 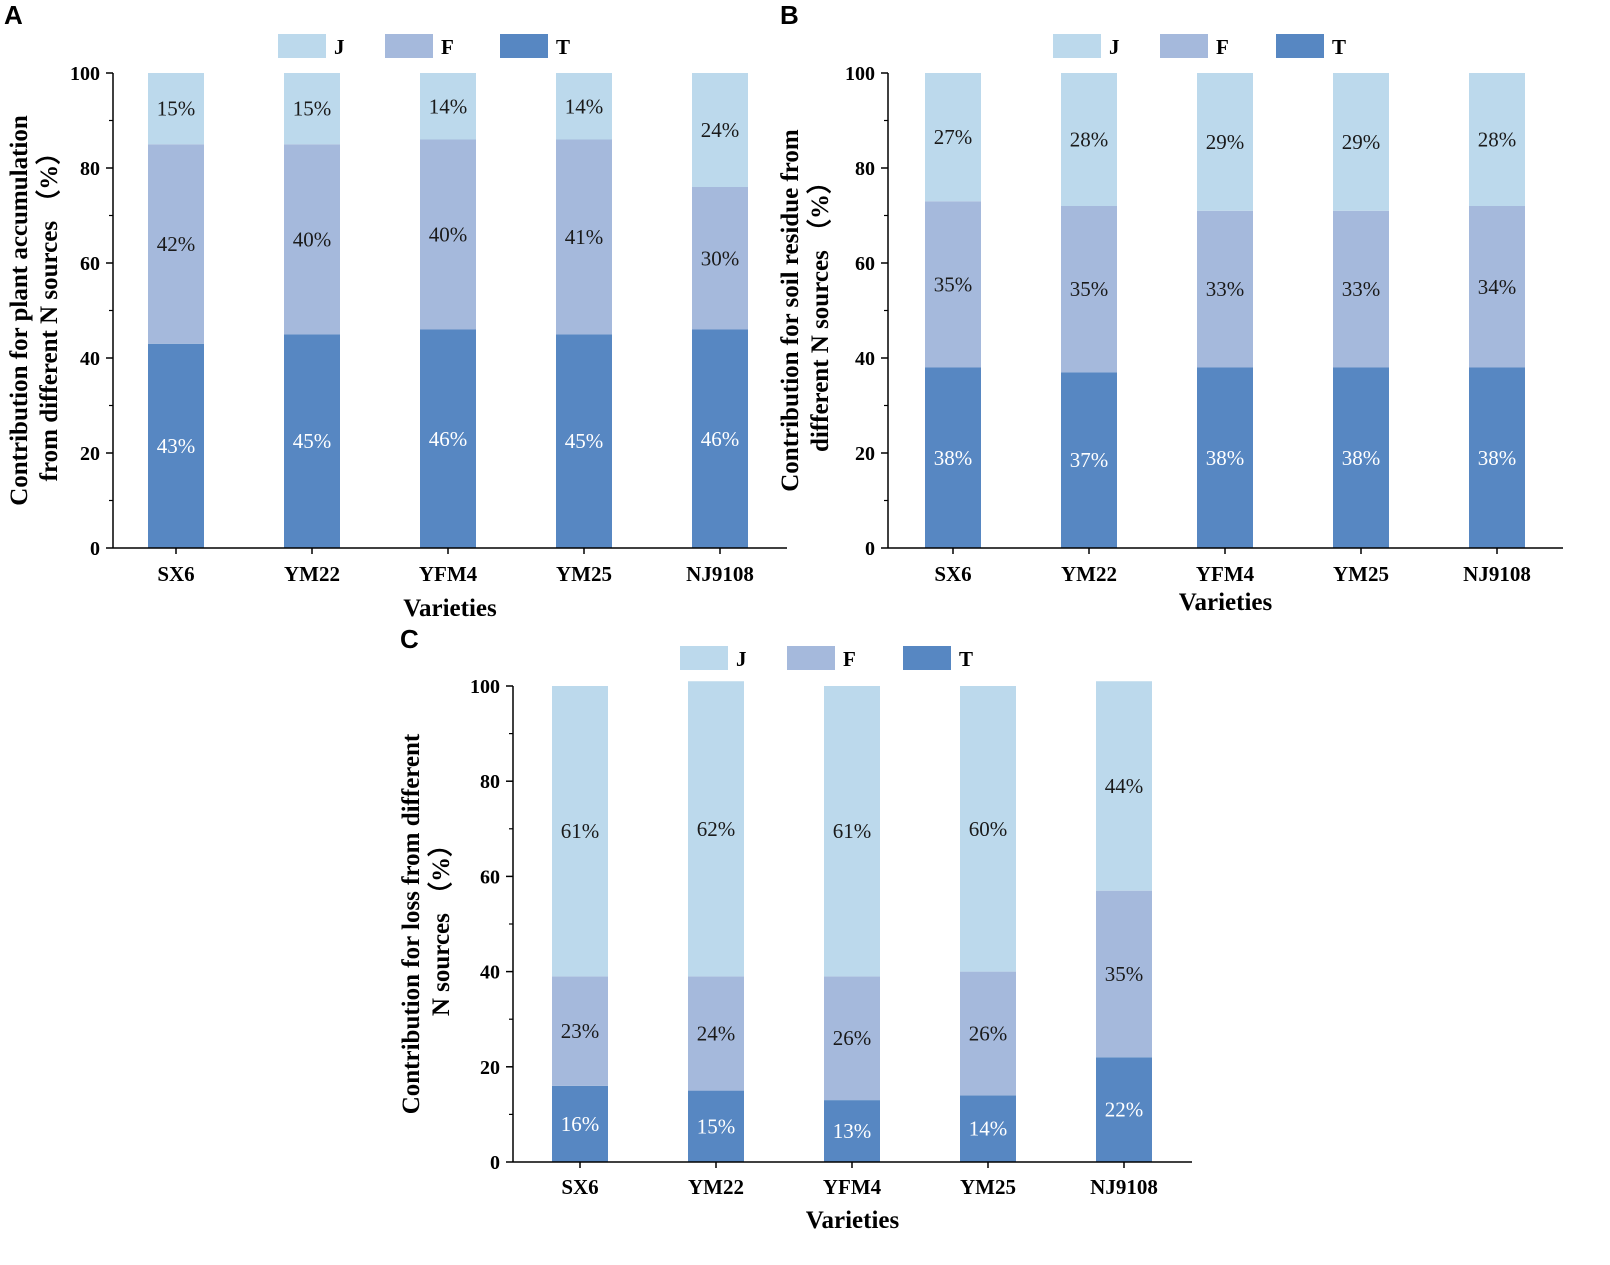 I want to click on data-label-T-YFM4: 13%, so click(x=852, y=1131).